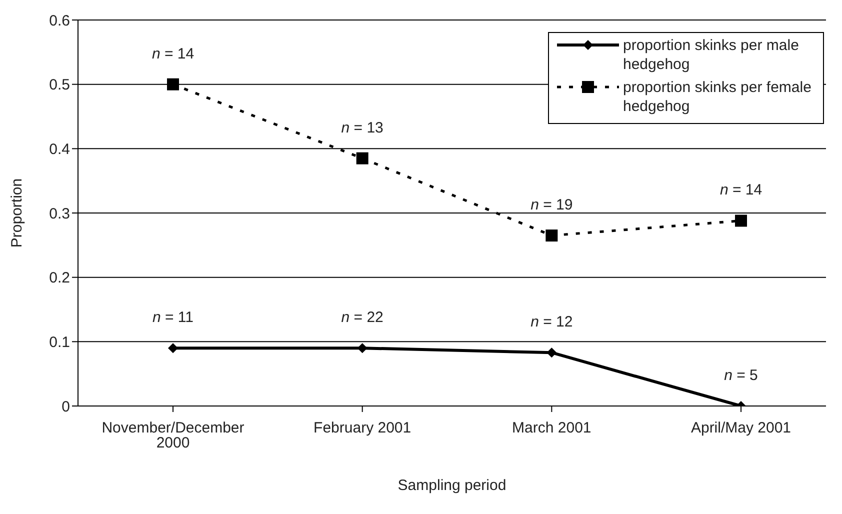 This screenshot has height=514, width=842. Describe the element at coordinates (363, 428) in the screenshot. I see `x-tick-label: February 2001` at that location.